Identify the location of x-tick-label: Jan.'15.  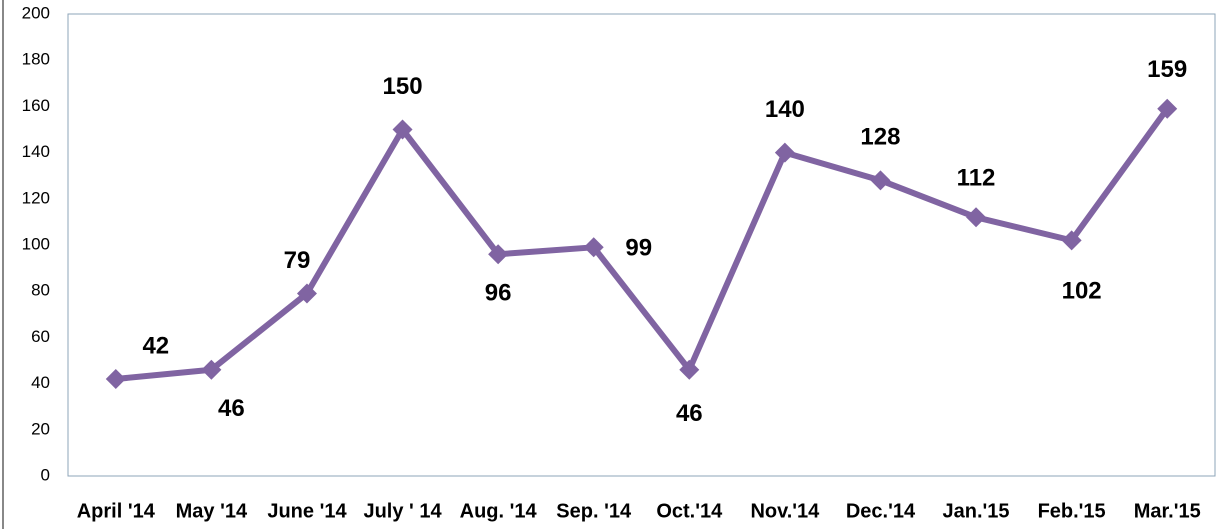
(976, 511).